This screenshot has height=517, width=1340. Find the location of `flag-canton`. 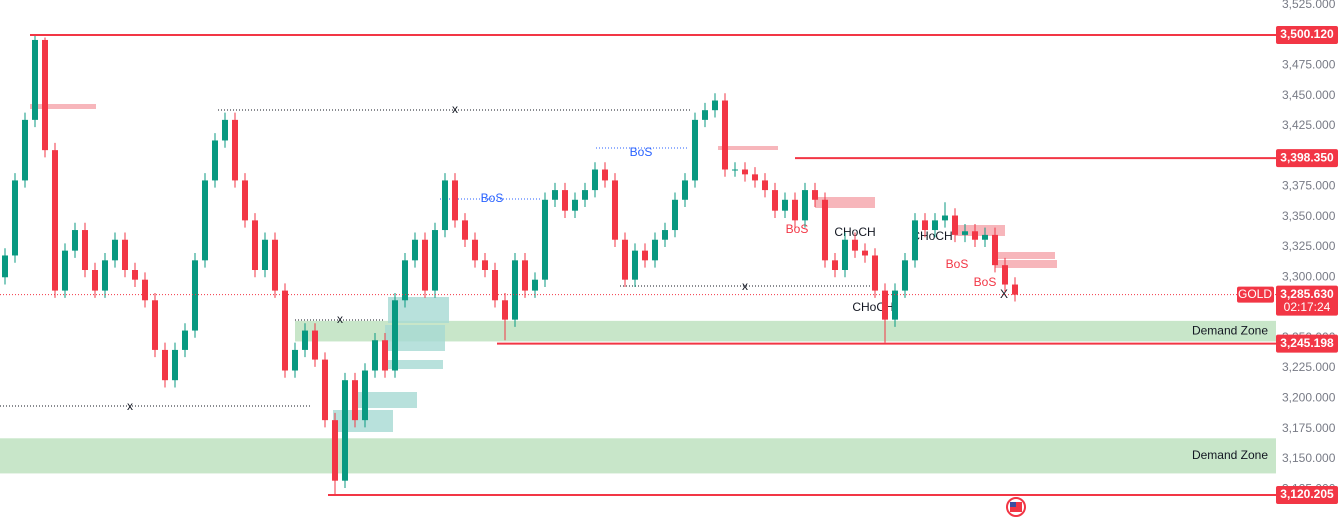

flag-canton is located at coordinates (1013, 504).